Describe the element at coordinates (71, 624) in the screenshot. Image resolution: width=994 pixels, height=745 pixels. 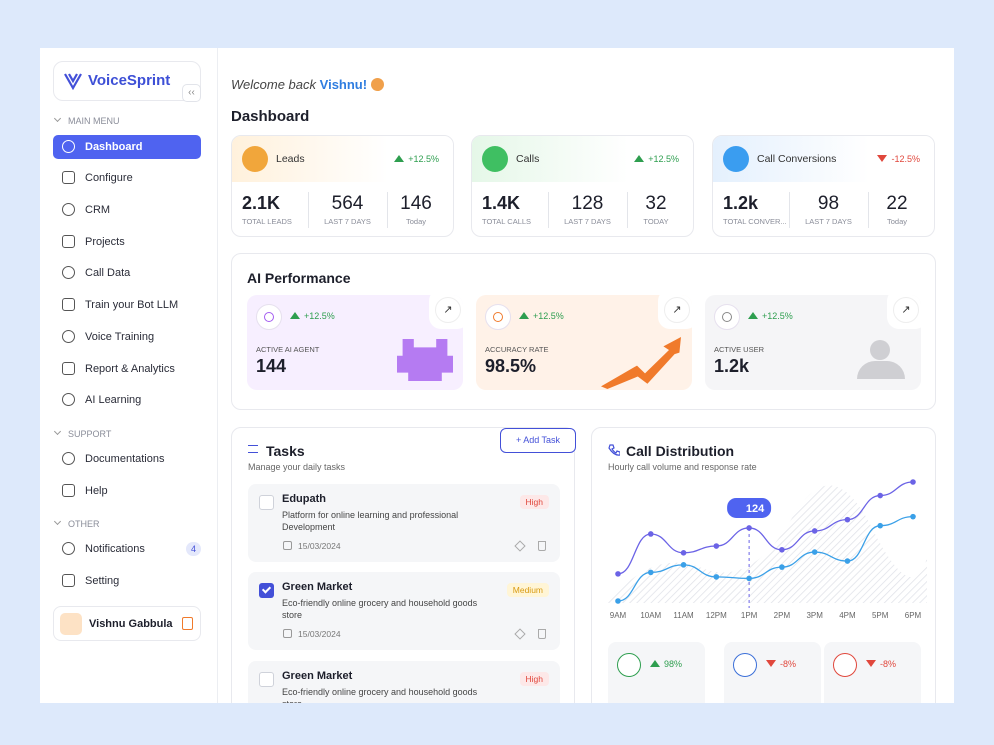
I see `user-avatar` at that location.